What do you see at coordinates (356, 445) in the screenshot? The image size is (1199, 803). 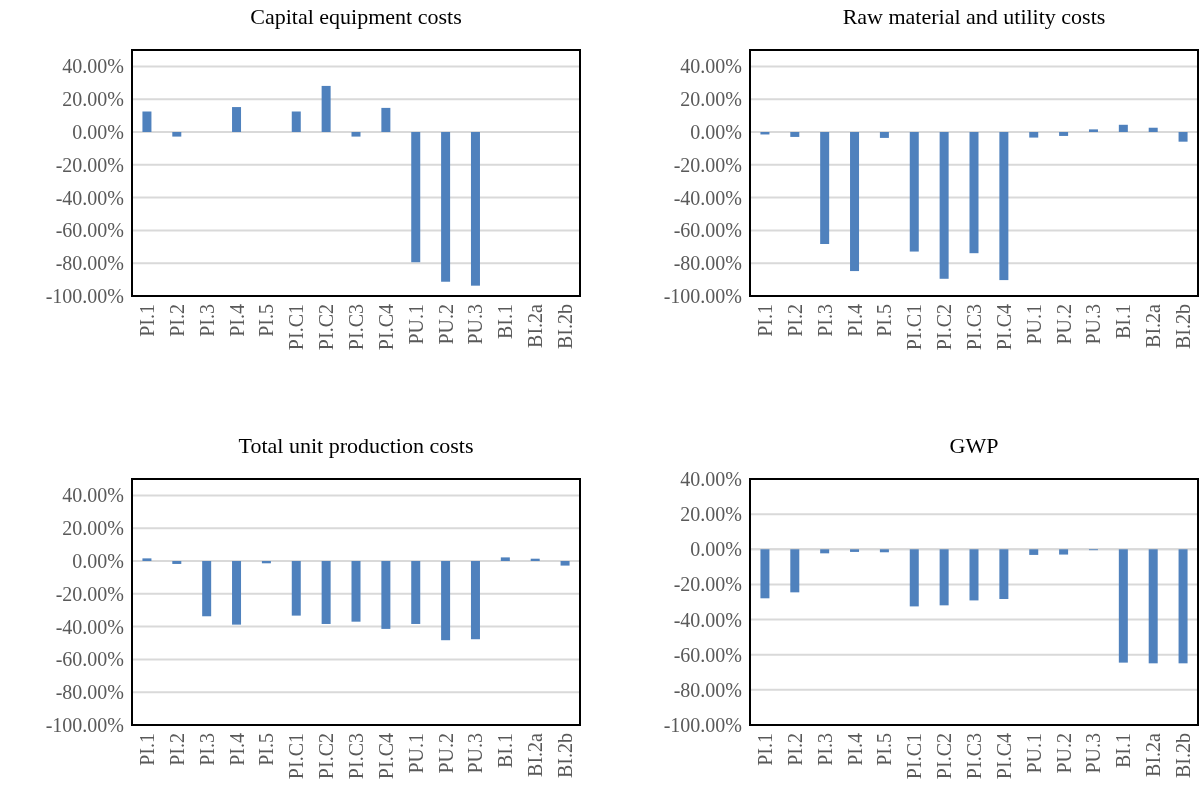 I see `chart-title: Total unit production costs` at bounding box center [356, 445].